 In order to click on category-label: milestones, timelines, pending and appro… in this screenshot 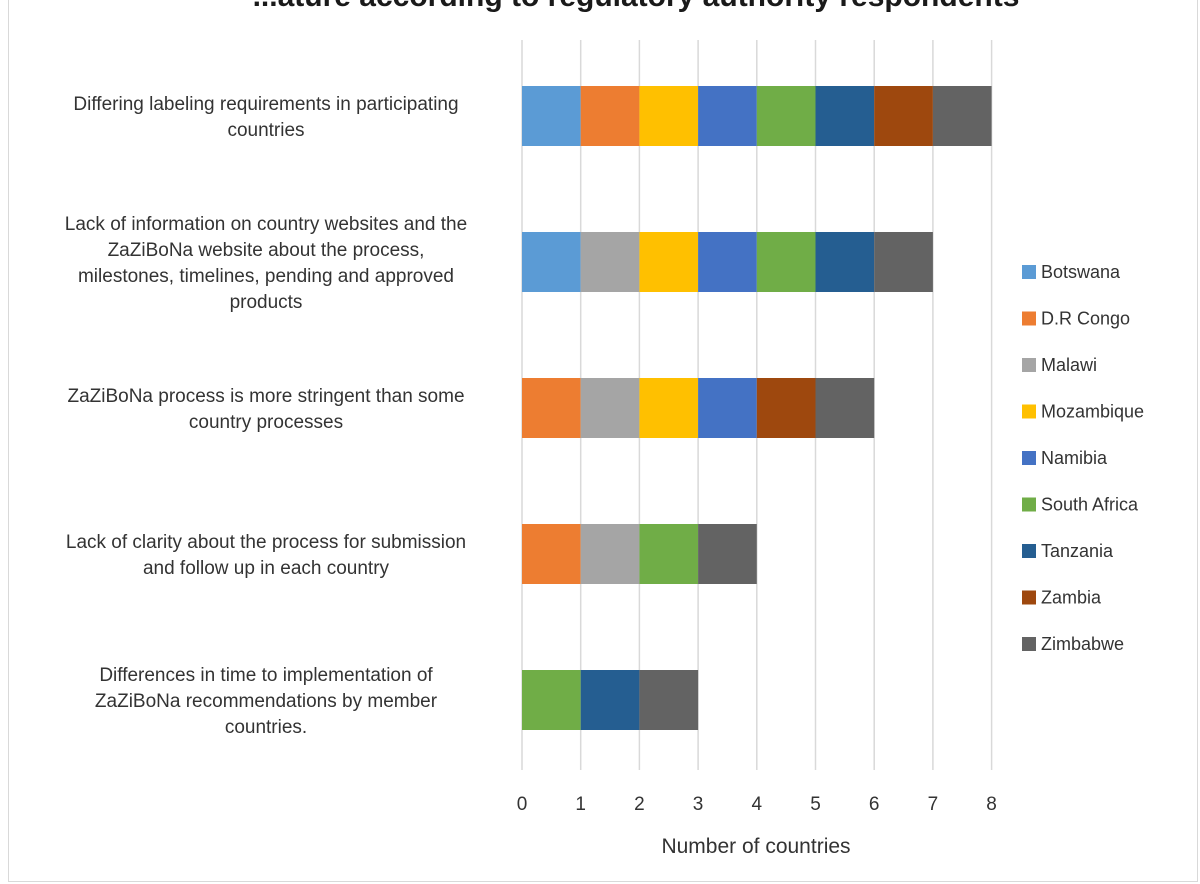, I will do `click(266, 276)`.